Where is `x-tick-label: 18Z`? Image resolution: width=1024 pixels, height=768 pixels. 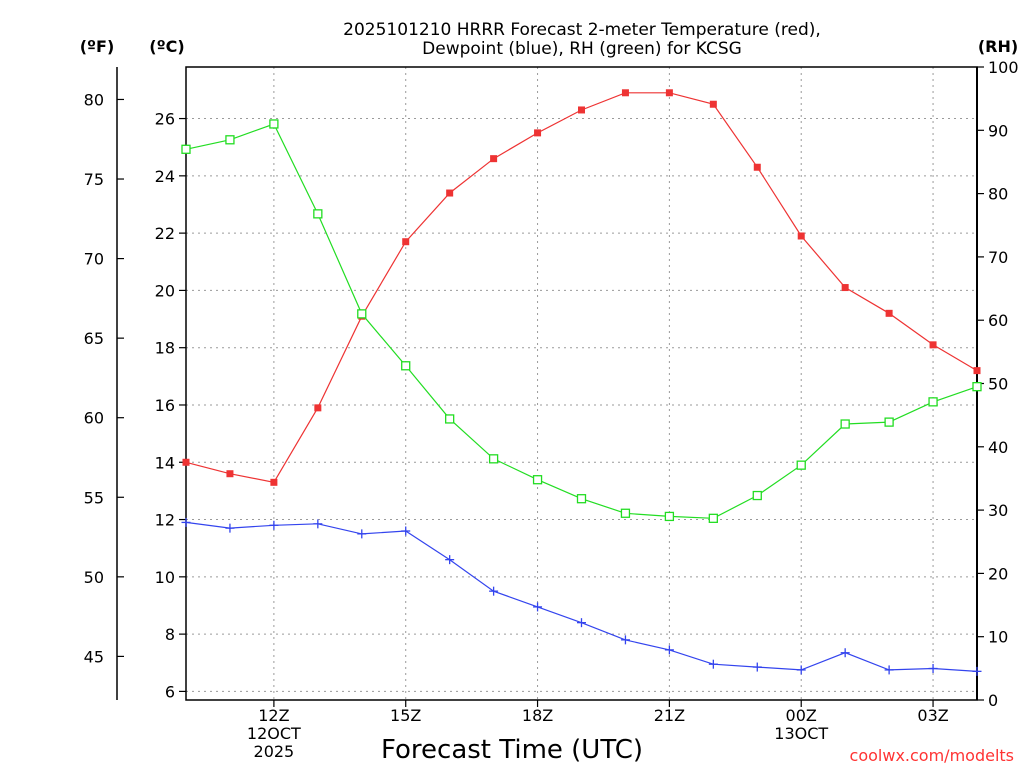 x-tick-label: 18Z is located at coordinates (537, 715).